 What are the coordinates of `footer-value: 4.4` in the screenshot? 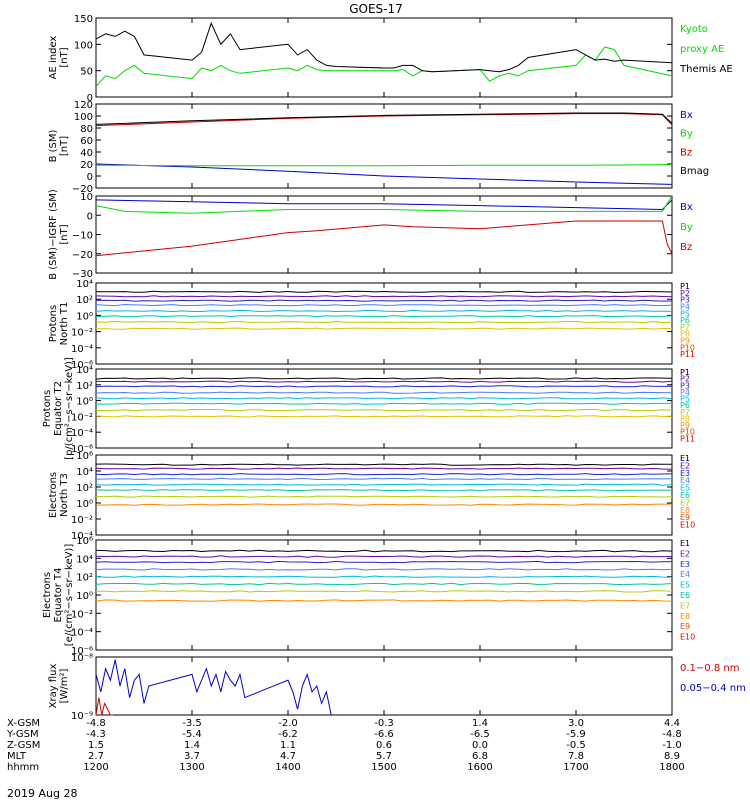 It's located at (672, 723).